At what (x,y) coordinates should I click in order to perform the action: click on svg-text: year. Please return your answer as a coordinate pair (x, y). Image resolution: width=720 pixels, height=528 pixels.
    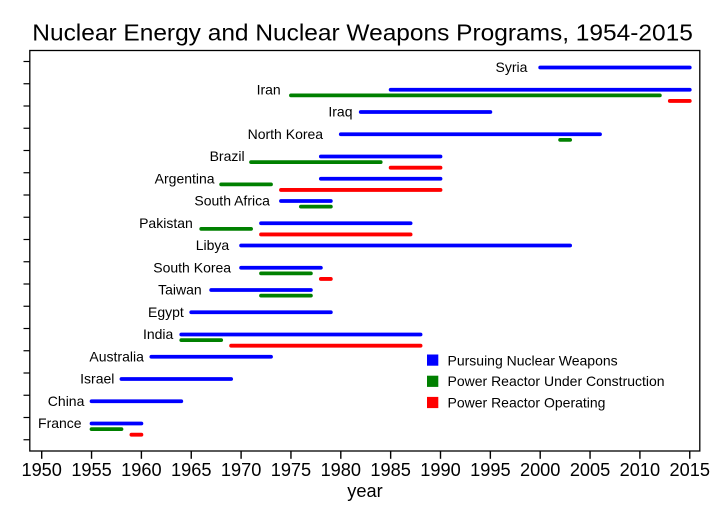
    Looking at the image, I should click on (364, 491).